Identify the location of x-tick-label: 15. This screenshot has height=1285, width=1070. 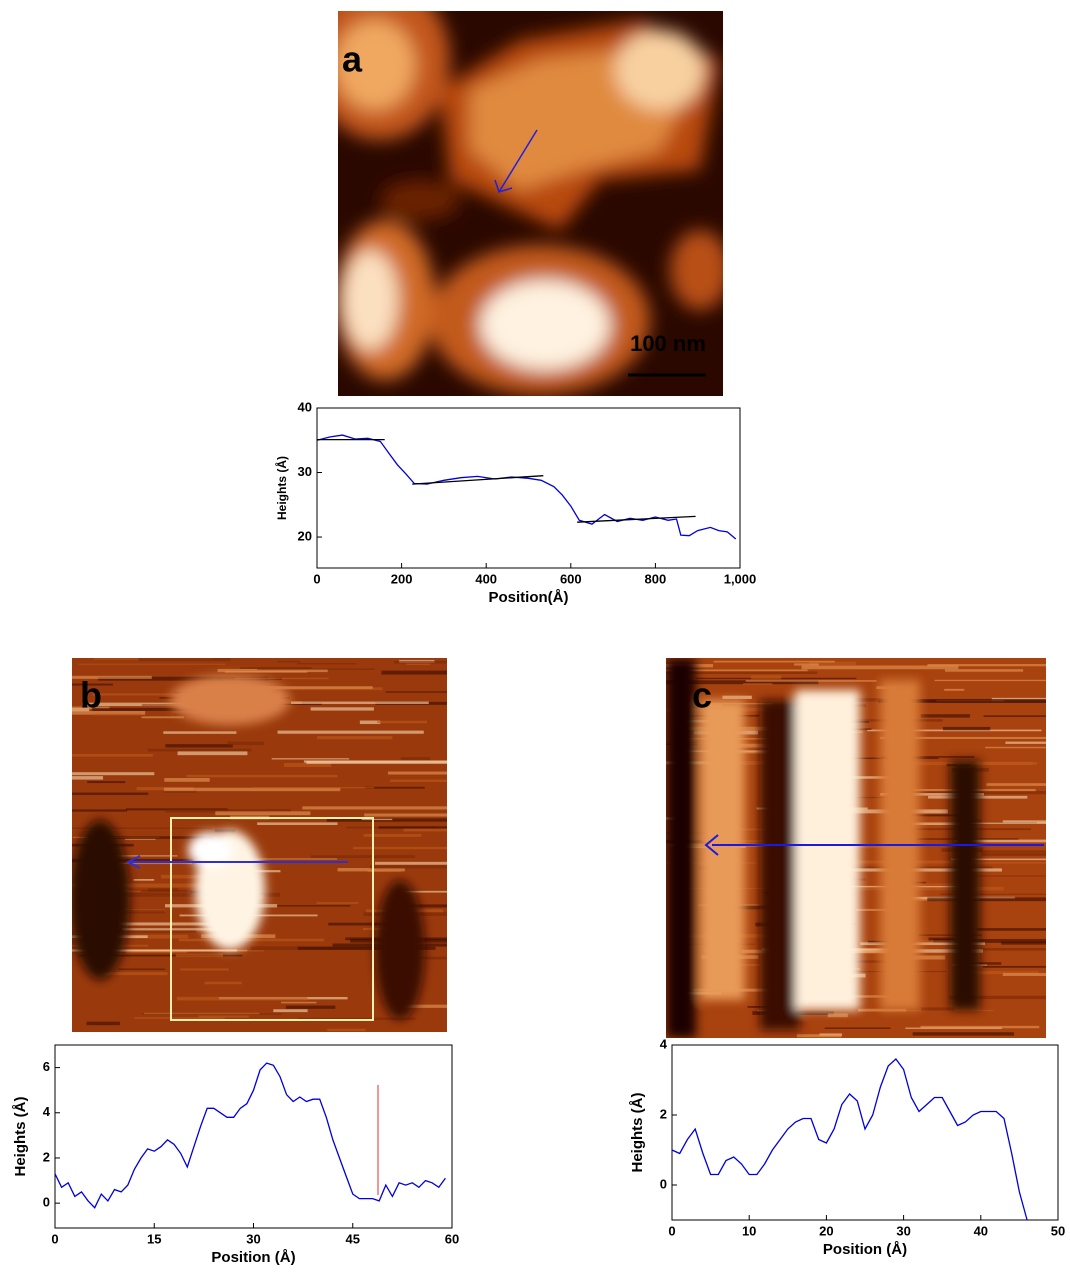
(154, 1238).